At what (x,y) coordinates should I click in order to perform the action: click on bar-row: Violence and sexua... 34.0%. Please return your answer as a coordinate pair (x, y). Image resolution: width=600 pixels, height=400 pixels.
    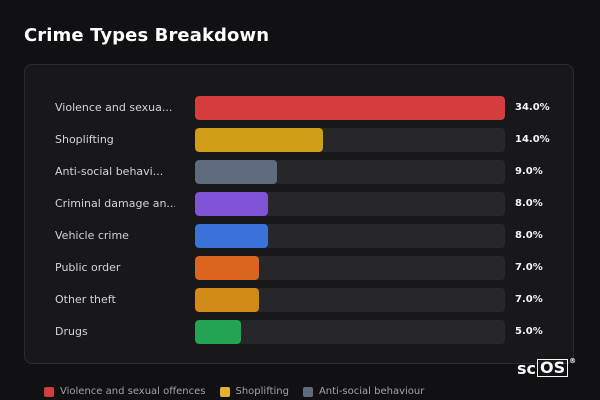
    Looking at the image, I should click on (299, 108).